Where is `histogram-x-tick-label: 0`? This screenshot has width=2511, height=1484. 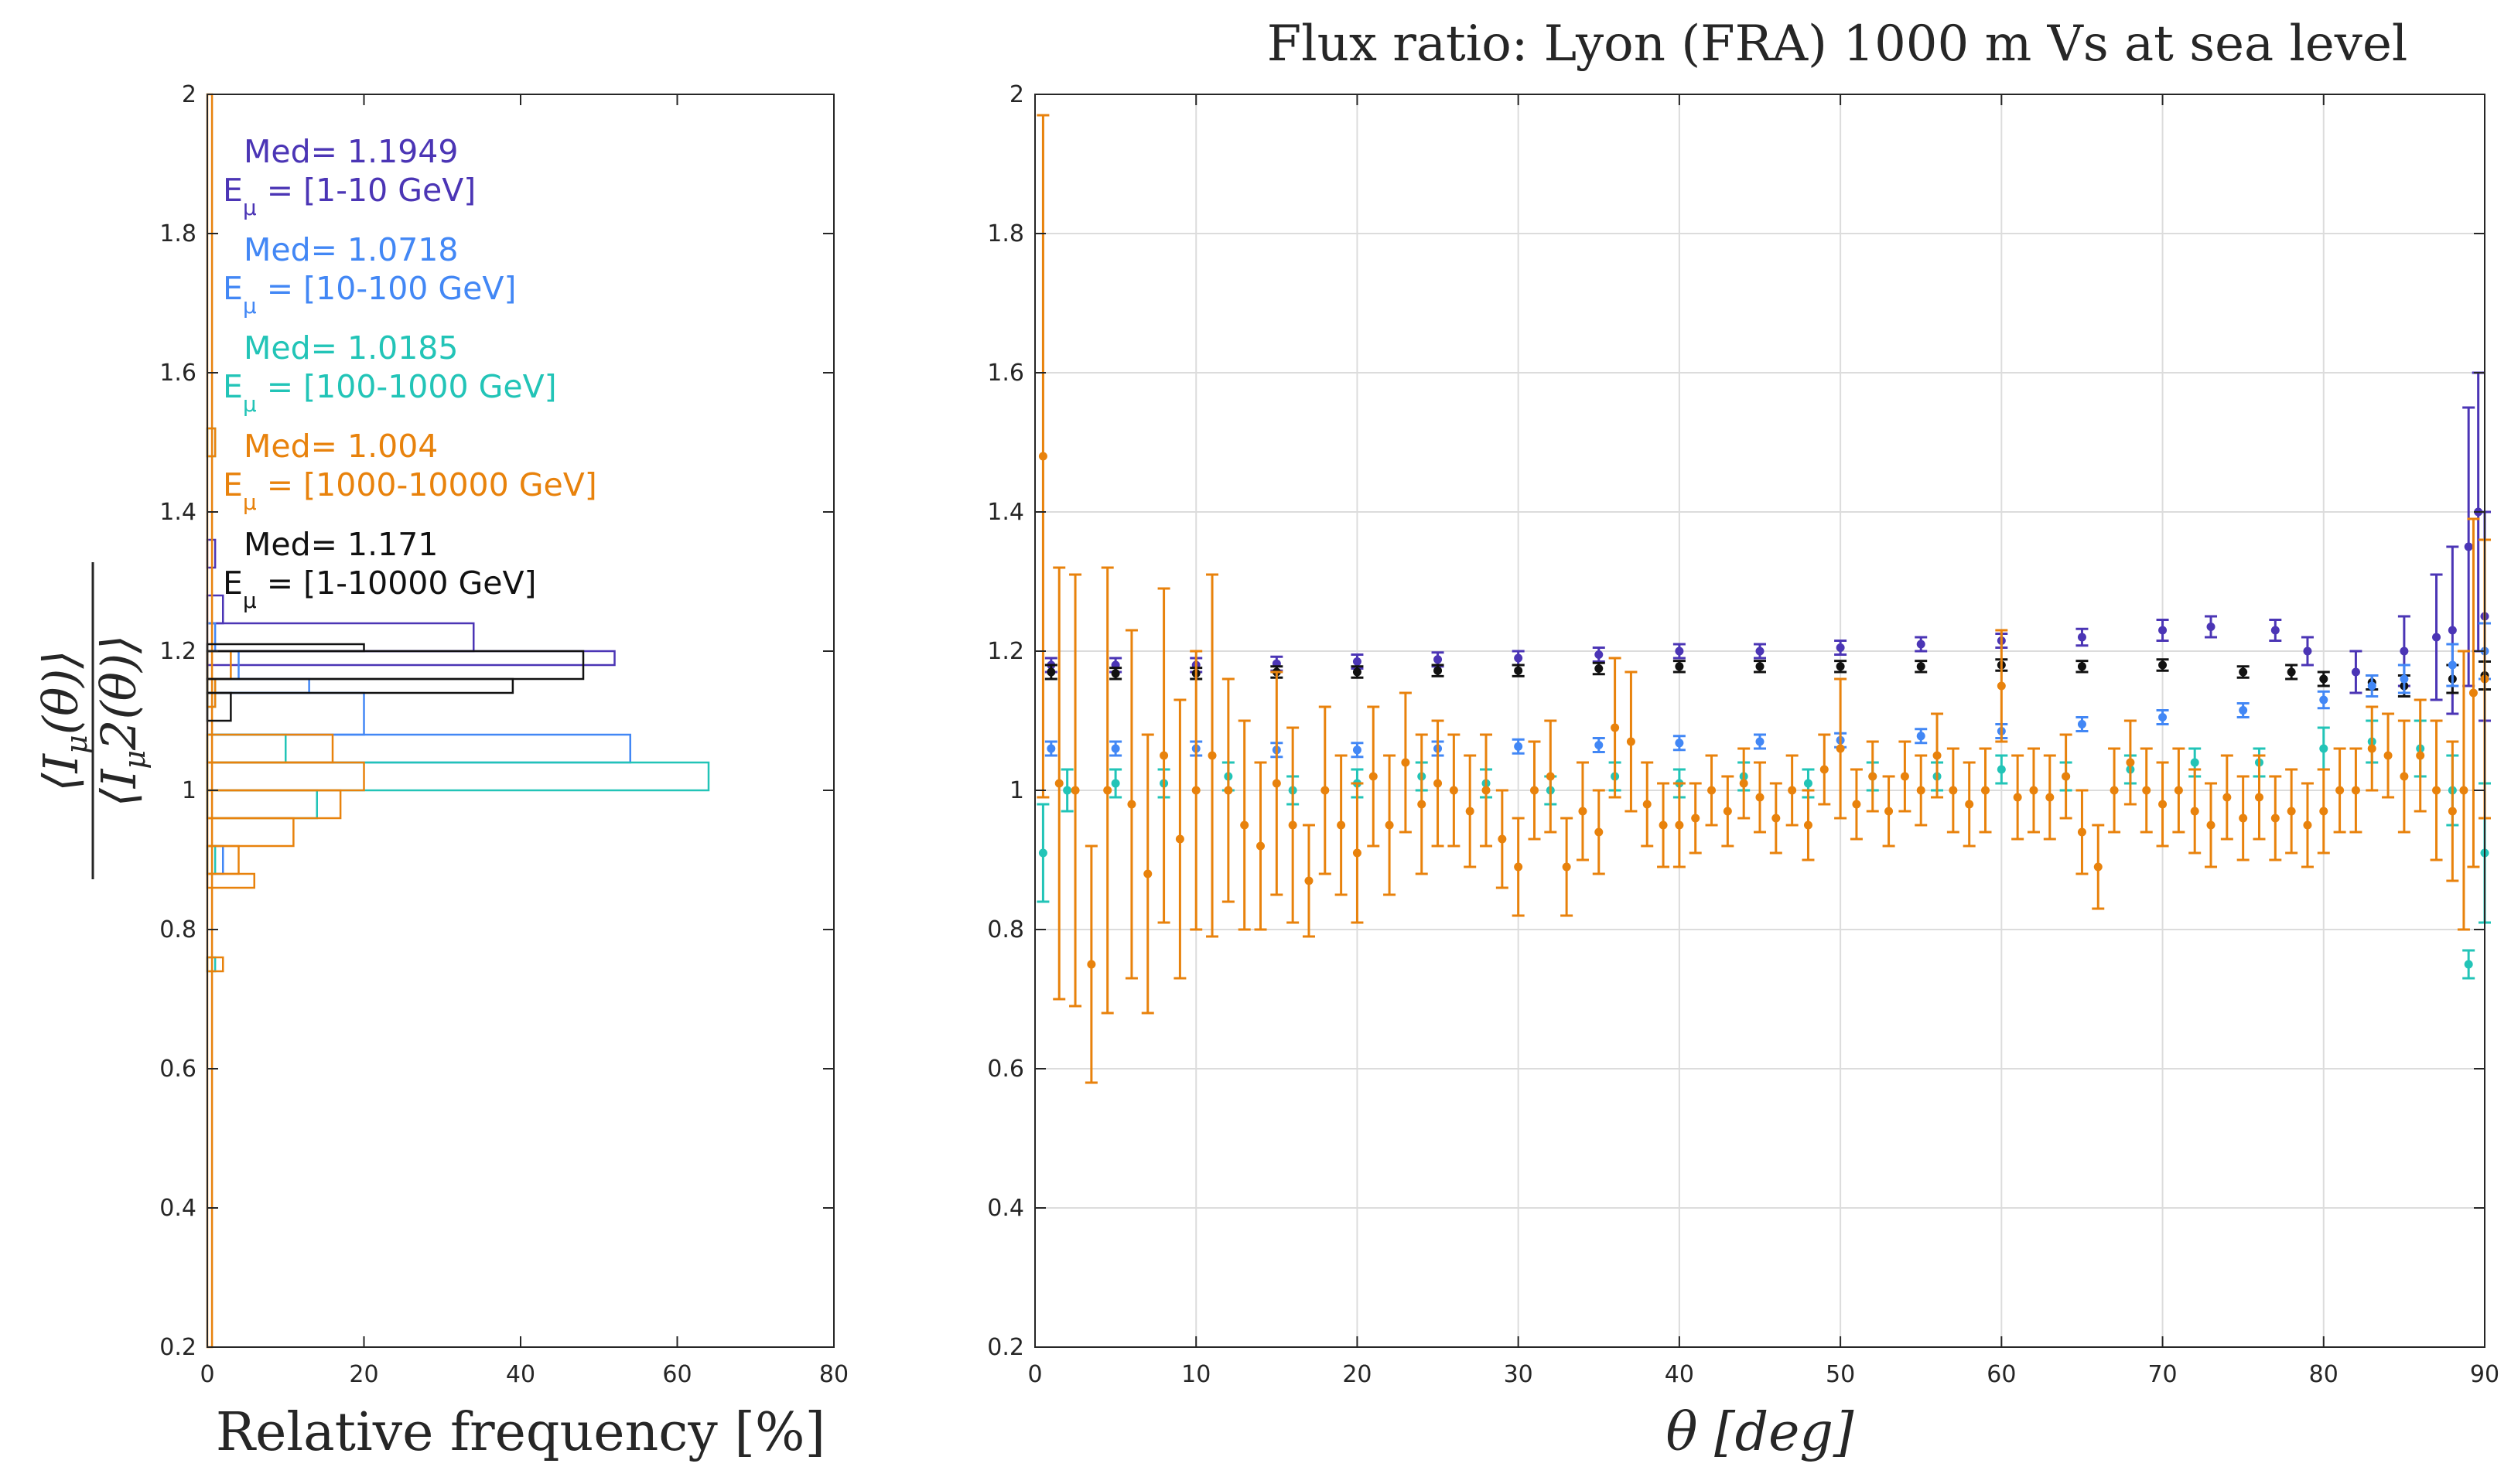
histogram-x-tick-label: 0 is located at coordinates (207, 1374).